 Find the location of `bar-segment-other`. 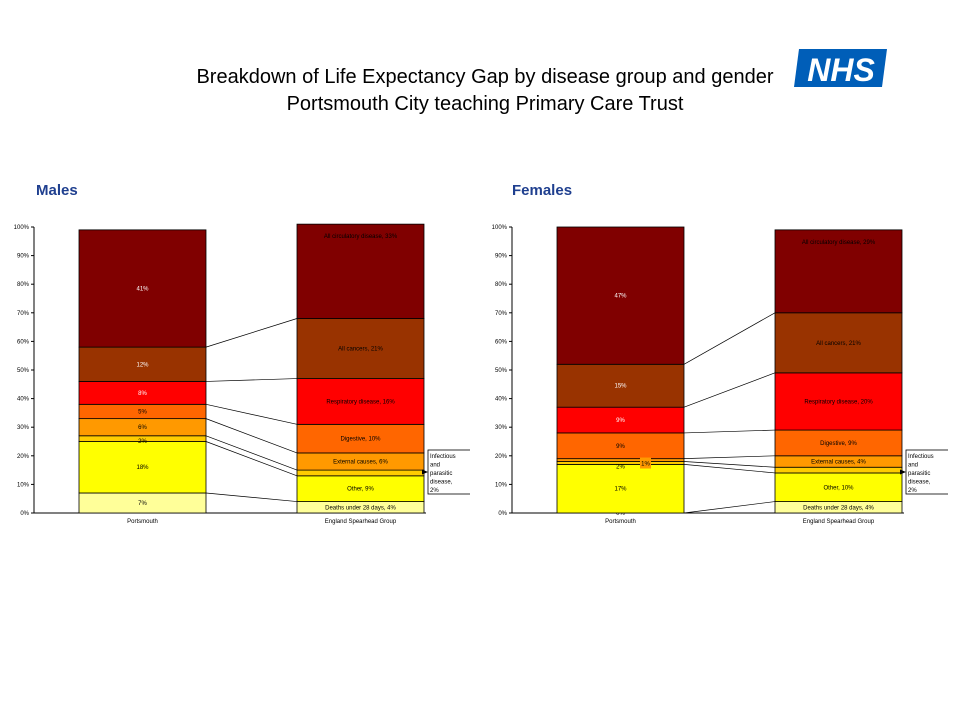

bar-segment-other is located at coordinates (620, 488).